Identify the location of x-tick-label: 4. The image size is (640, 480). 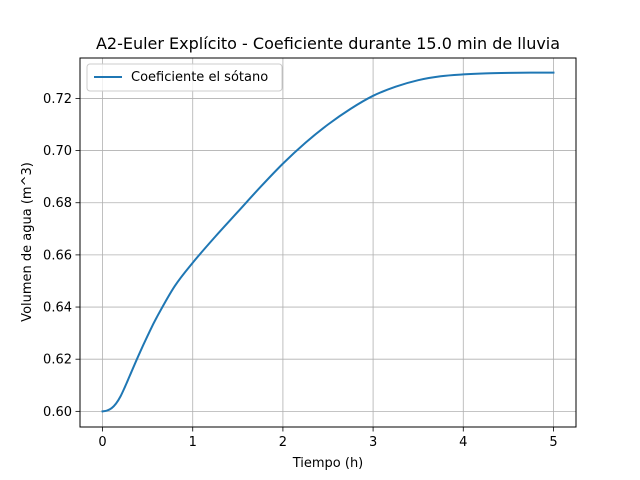
(463, 442).